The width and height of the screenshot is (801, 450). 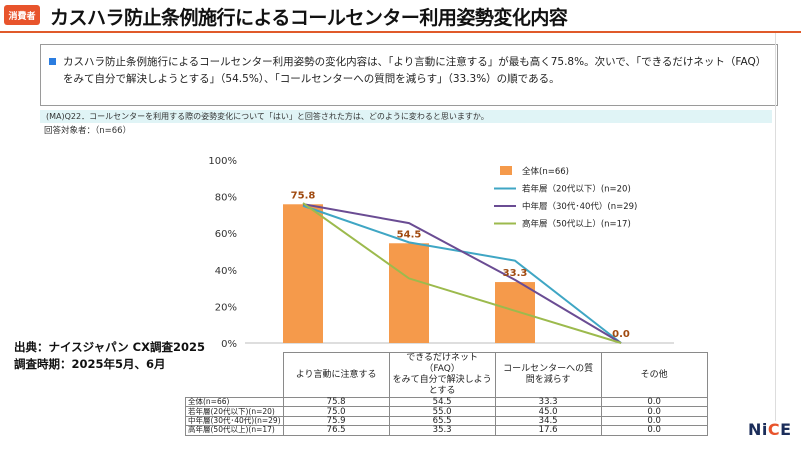 I want to click on table-cell: 65.5, so click(x=442, y=421).